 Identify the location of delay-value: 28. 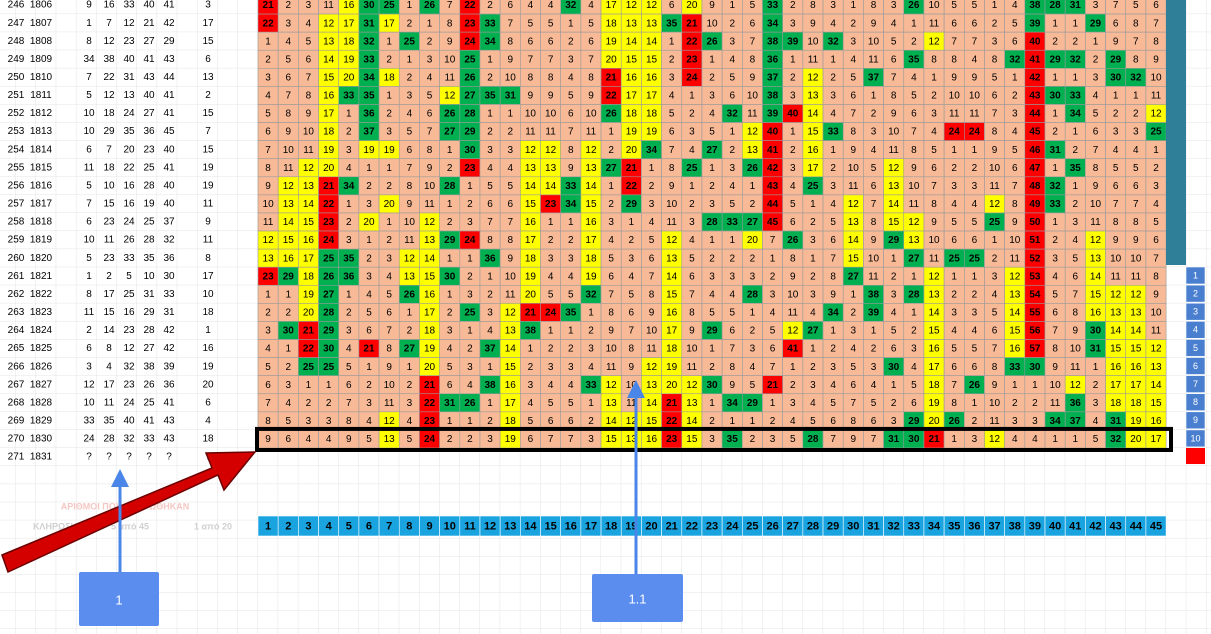
(813, 439).